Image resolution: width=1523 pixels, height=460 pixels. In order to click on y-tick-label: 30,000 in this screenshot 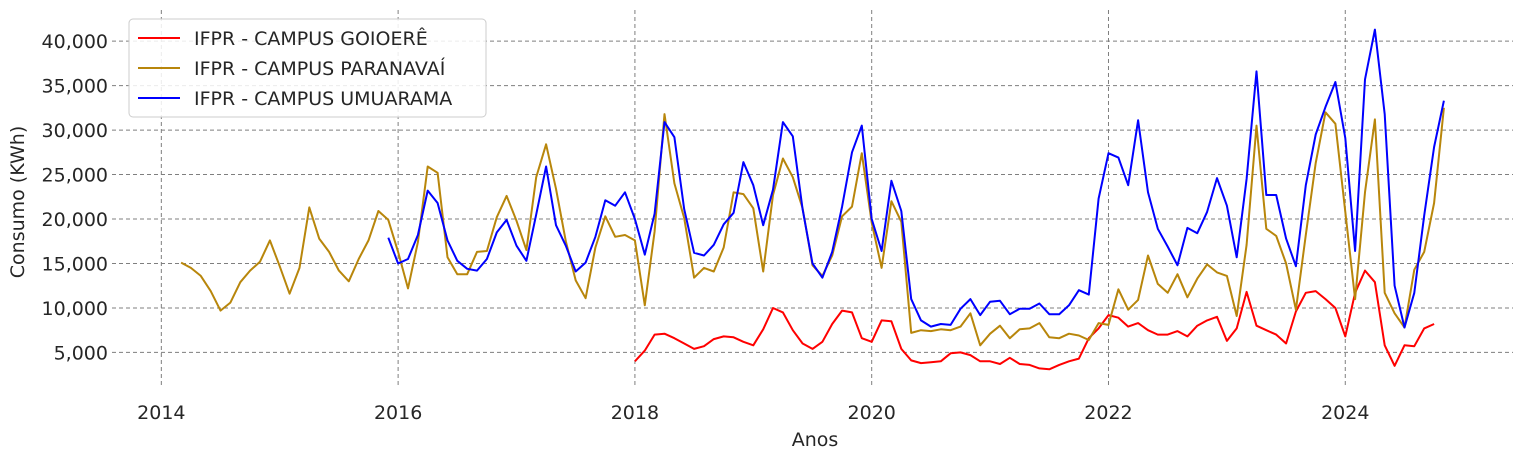, I will do `click(75, 131)`.